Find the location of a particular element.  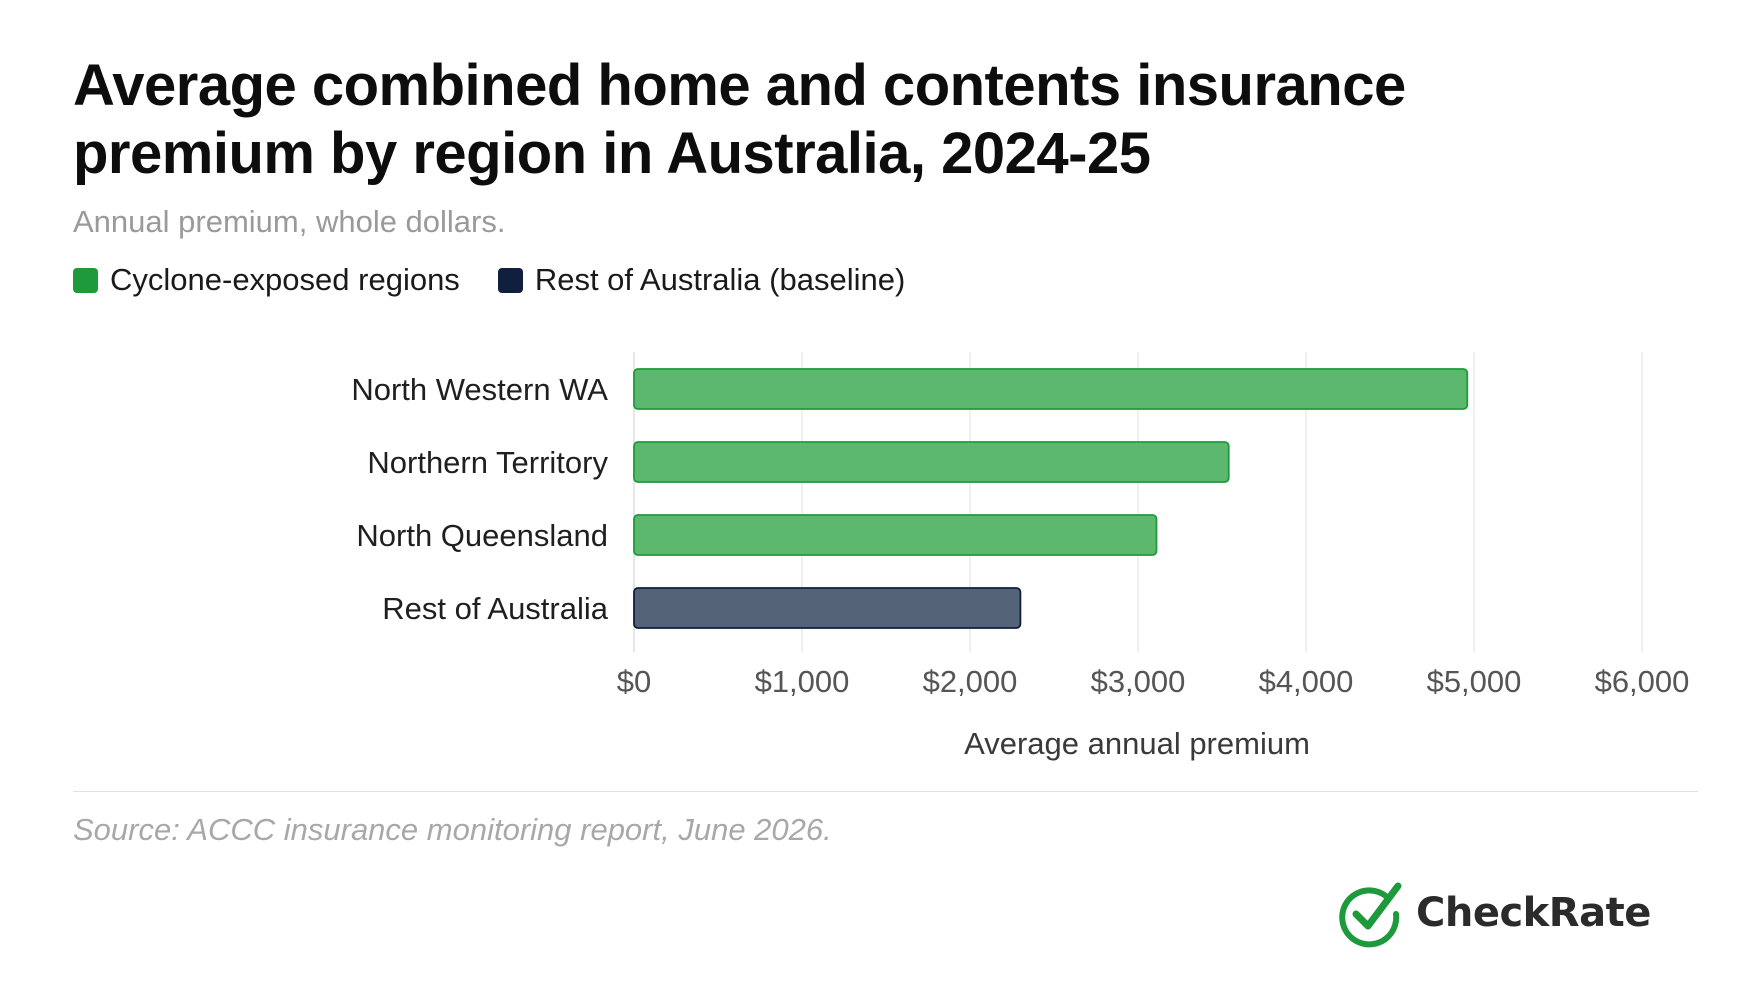

bar-north-western-wa is located at coordinates (1051, 389).